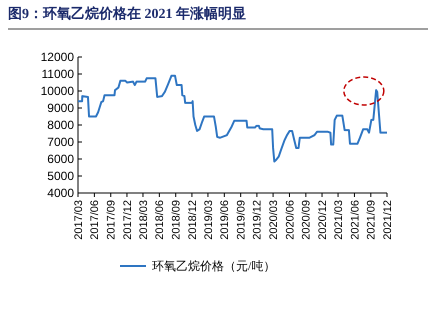 This screenshot has height=328, width=431. Describe the element at coordinates (112, 220) in the screenshot. I see `x-tick-label: 2017/09` at that location.